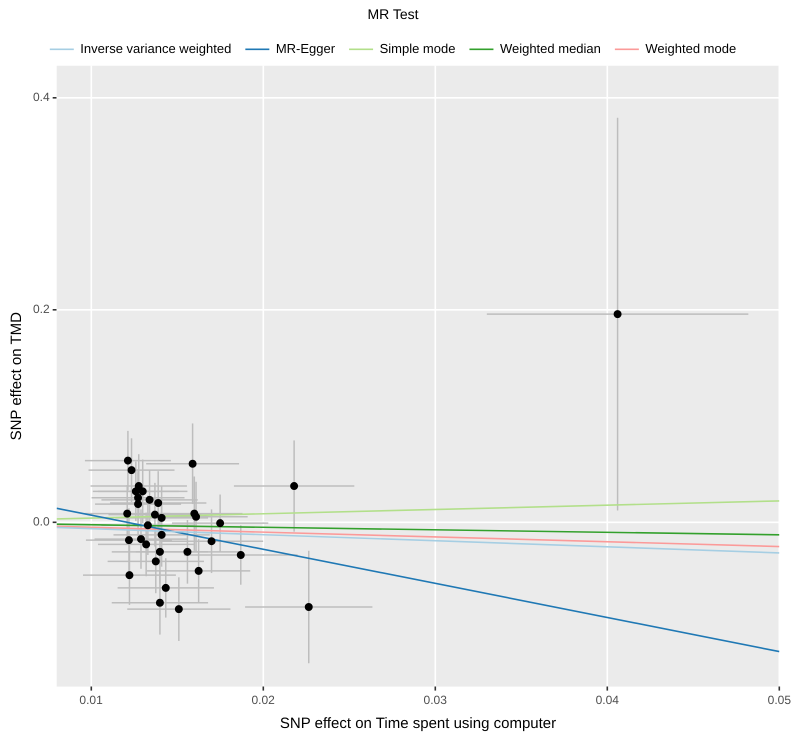 The image size is (794, 741). What do you see at coordinates (550, 48) in the screenshot?
I see `legend-label: Weighted median` at bounding box center [550, 48].